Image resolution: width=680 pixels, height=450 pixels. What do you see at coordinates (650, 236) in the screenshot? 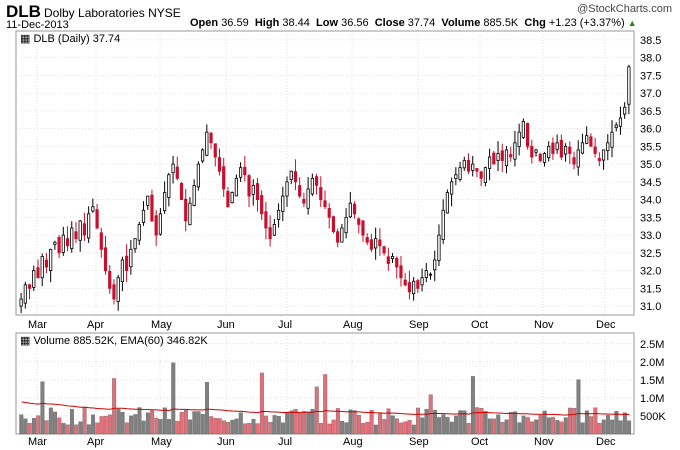
I see `price-y-tick-label: 33.0` at bounding box center [650, 236].